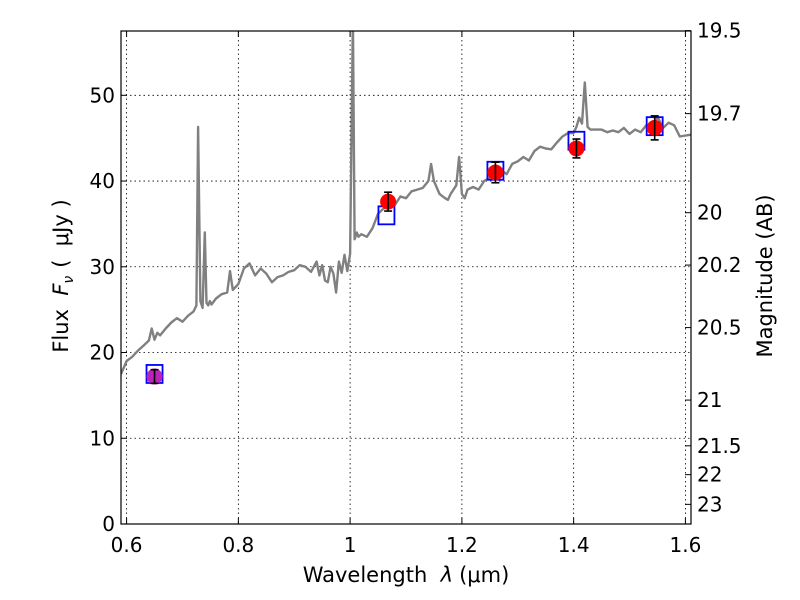 This screenshot has width=800, height=600. I want to click on y-tick-label: 10, so click(102, 438).